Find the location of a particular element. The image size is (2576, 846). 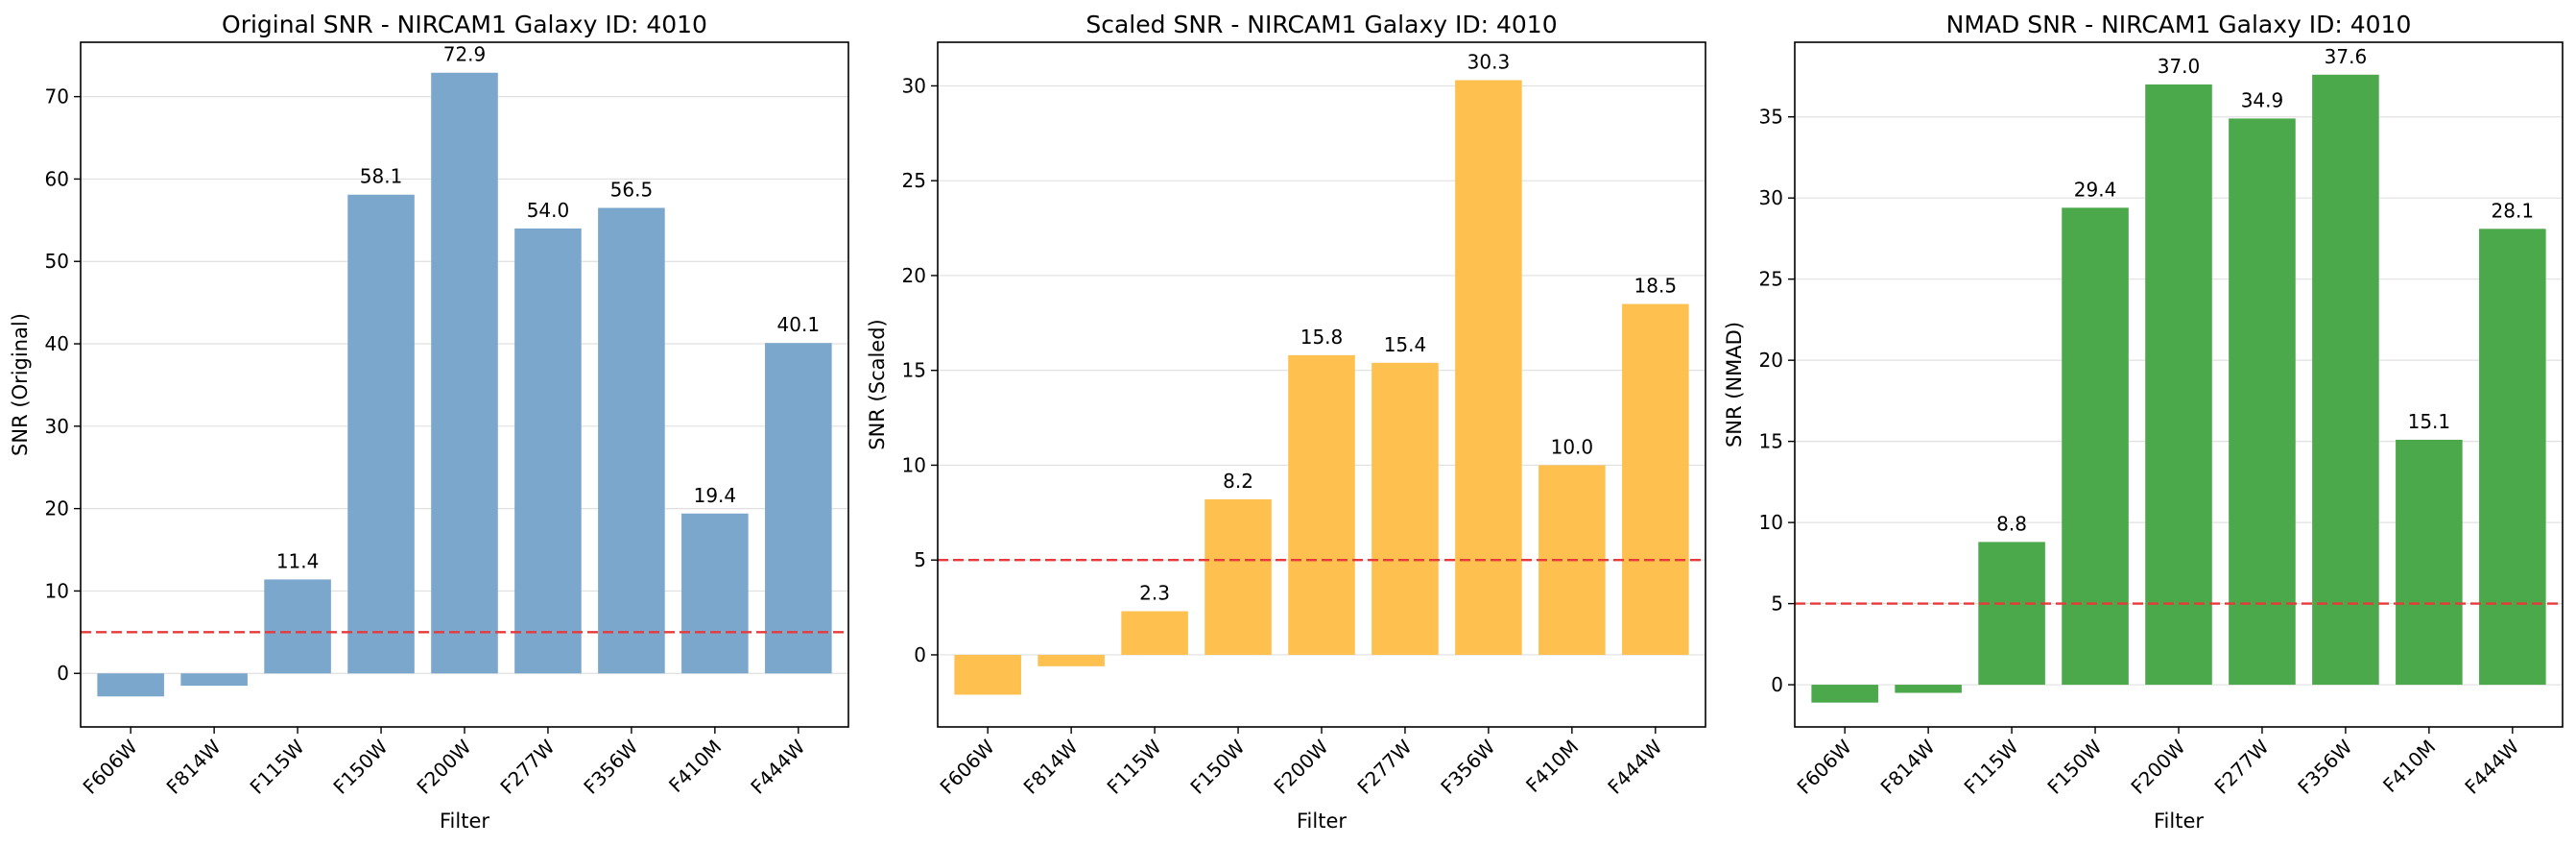

data-label: 58.1 is located at coordinates (381, 176).